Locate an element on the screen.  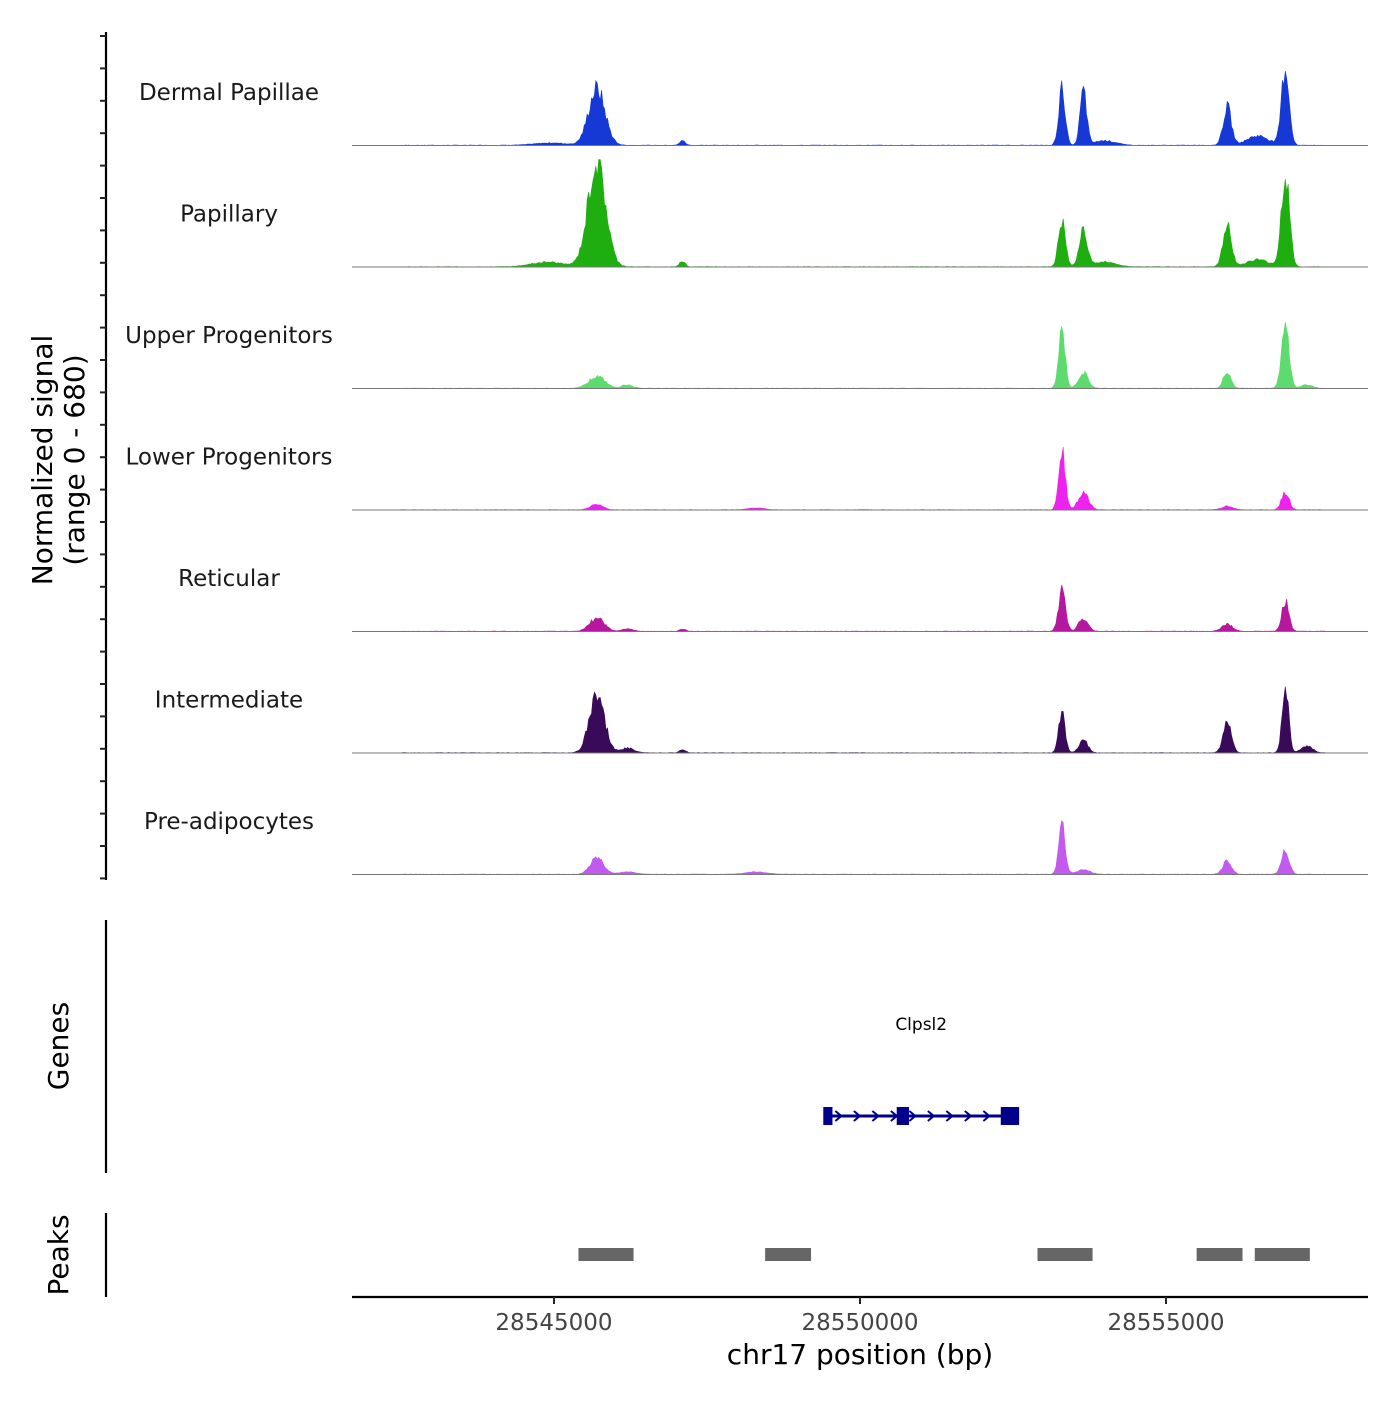
track-dermal-papillae: Dermal Papillae is located at coordinates (753, 108).